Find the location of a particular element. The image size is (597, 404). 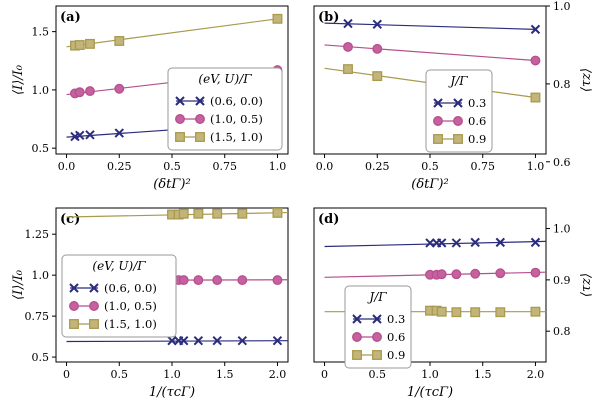

y-axis-label-d: ⟨τz⟩ is located at coordinates (586, 285).